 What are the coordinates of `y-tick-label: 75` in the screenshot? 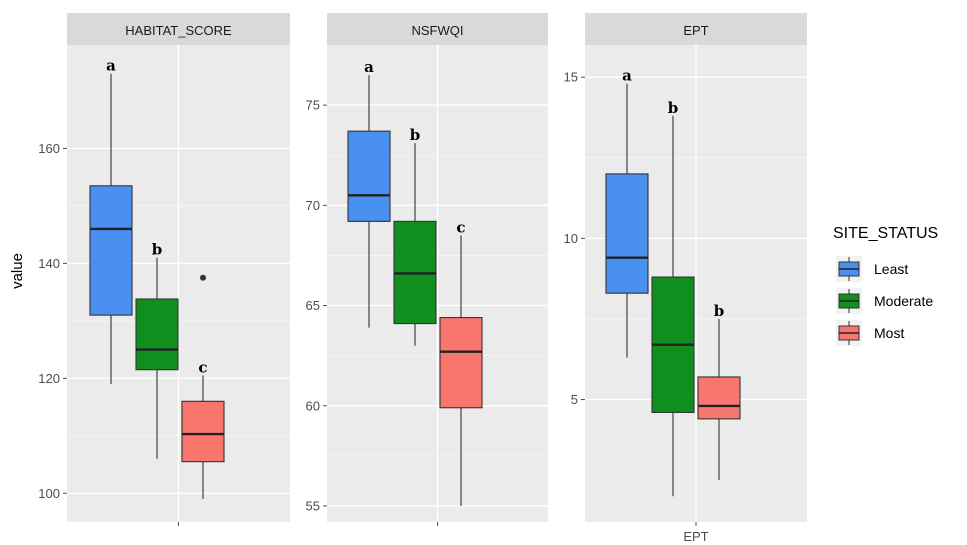 It's located at (313, 105).